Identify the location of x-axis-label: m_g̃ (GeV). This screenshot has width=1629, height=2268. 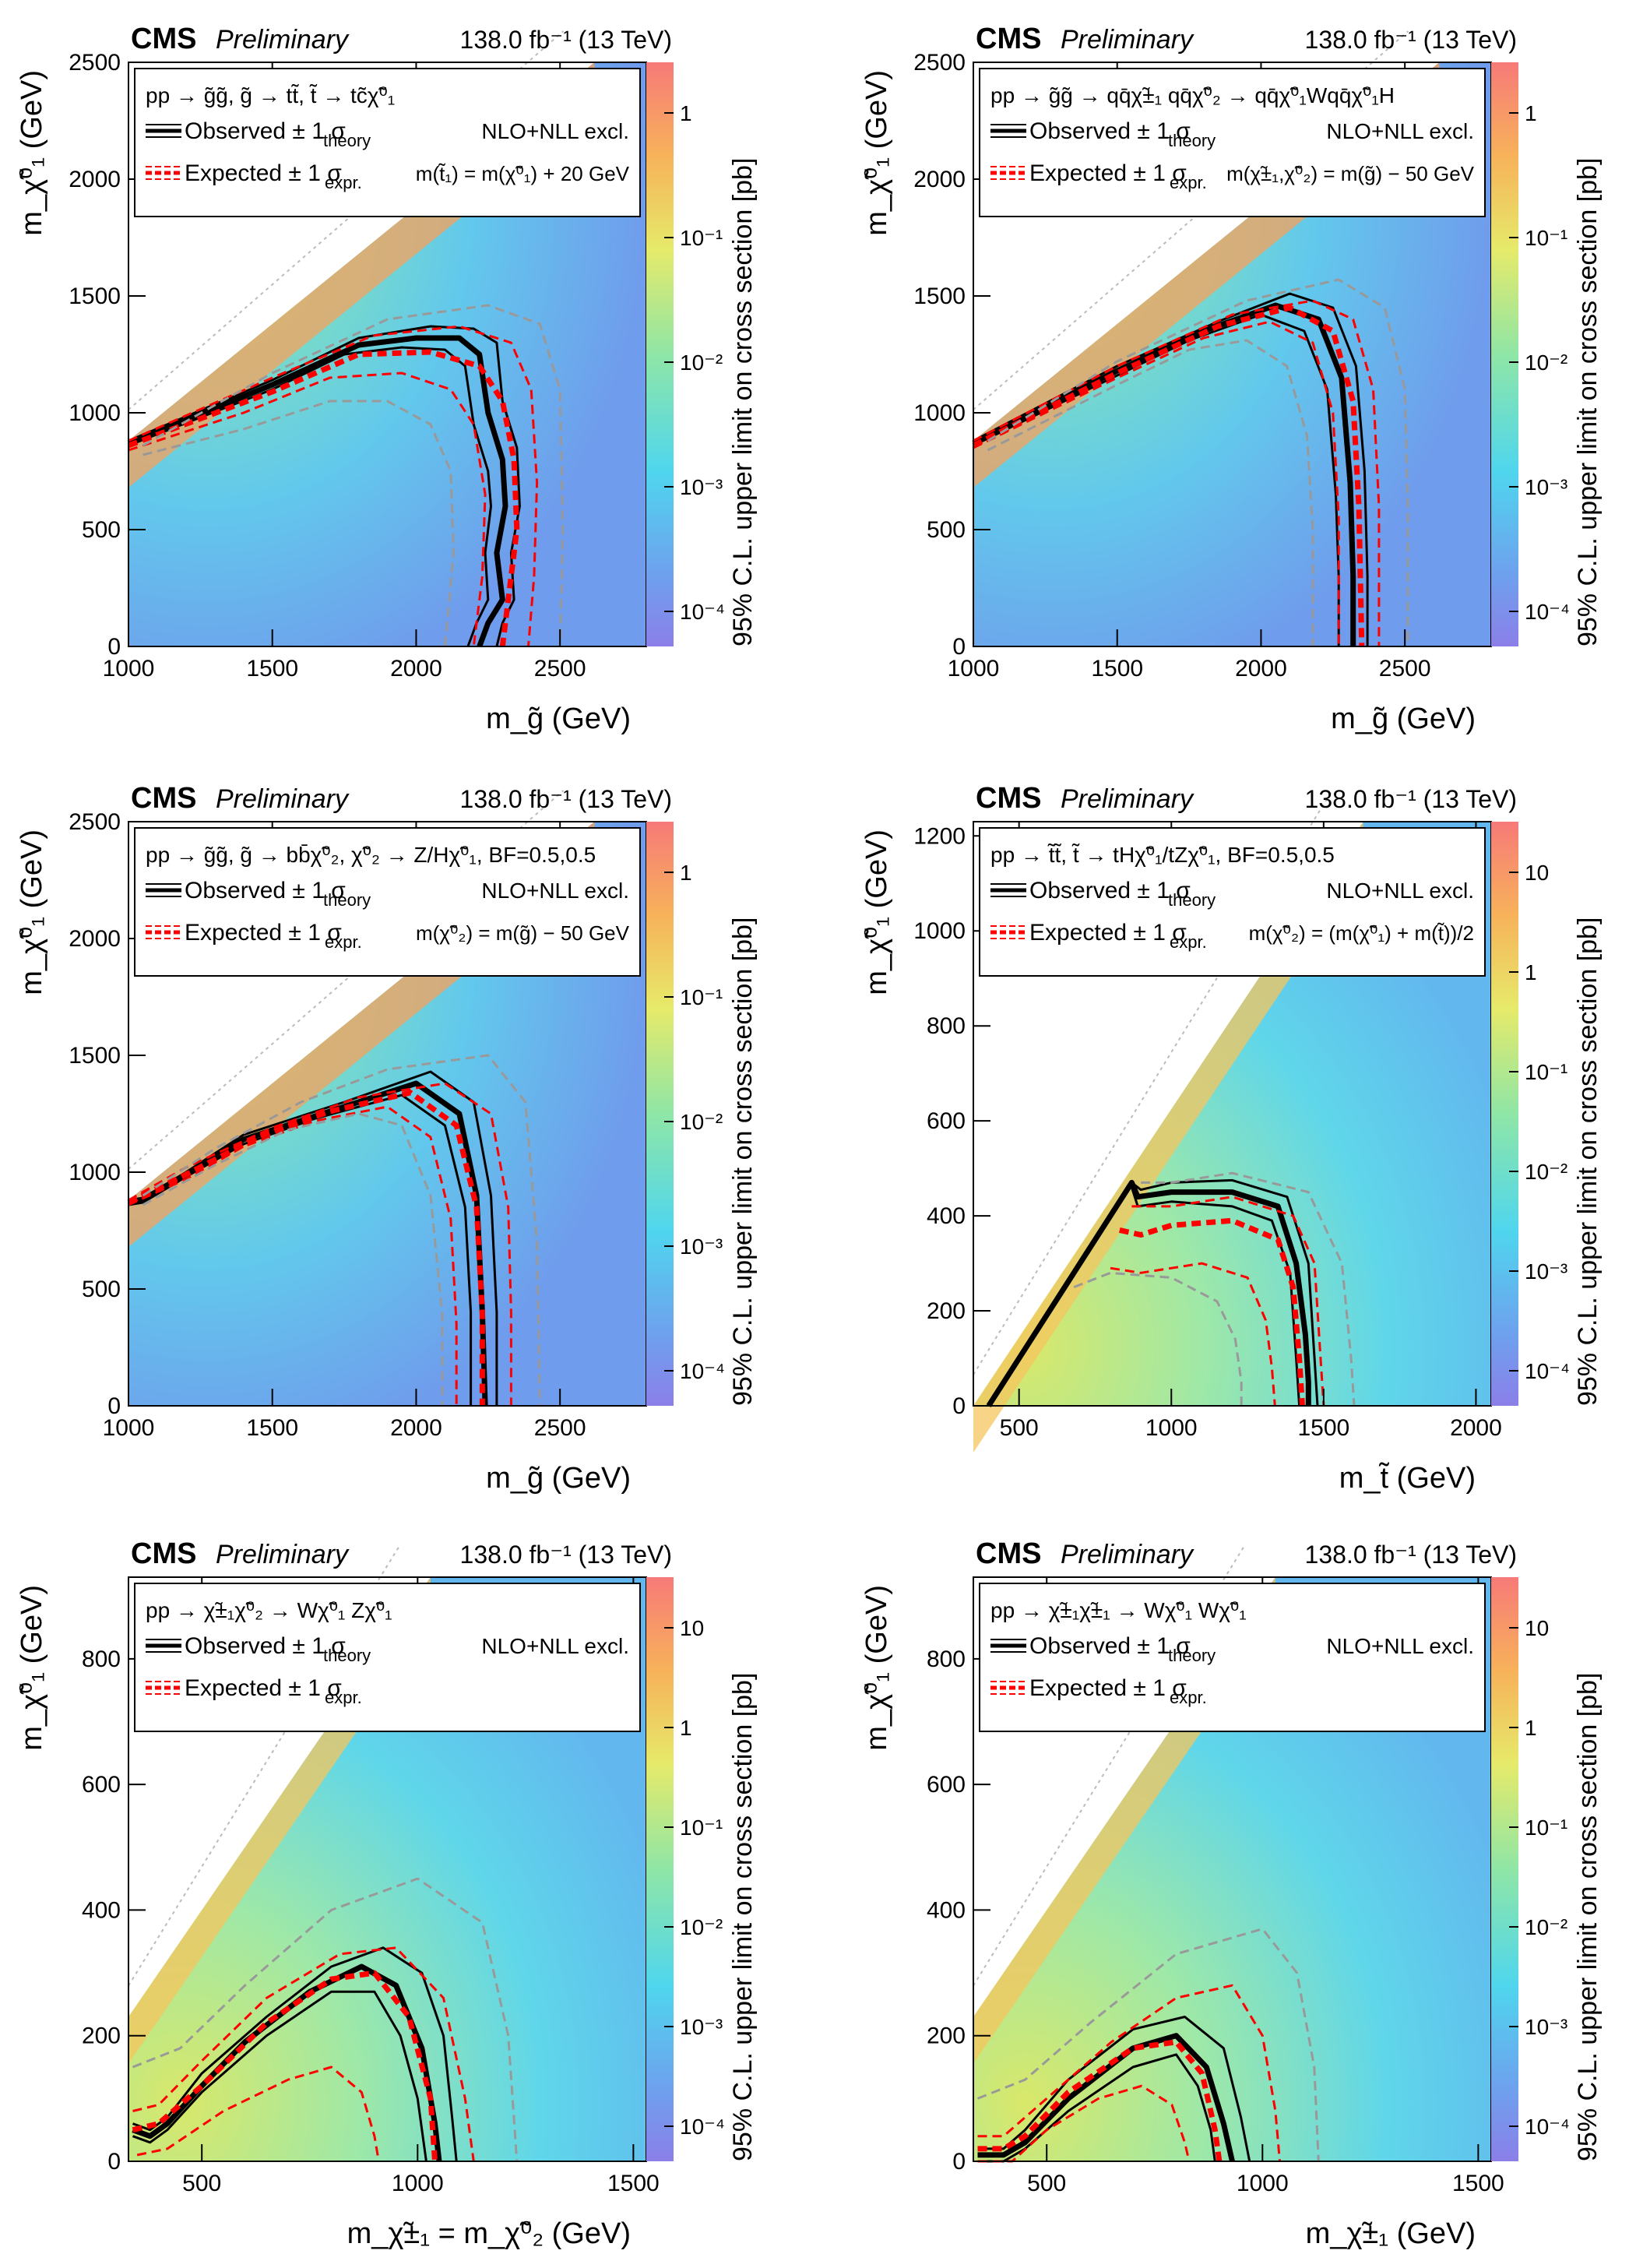
(558, 719).